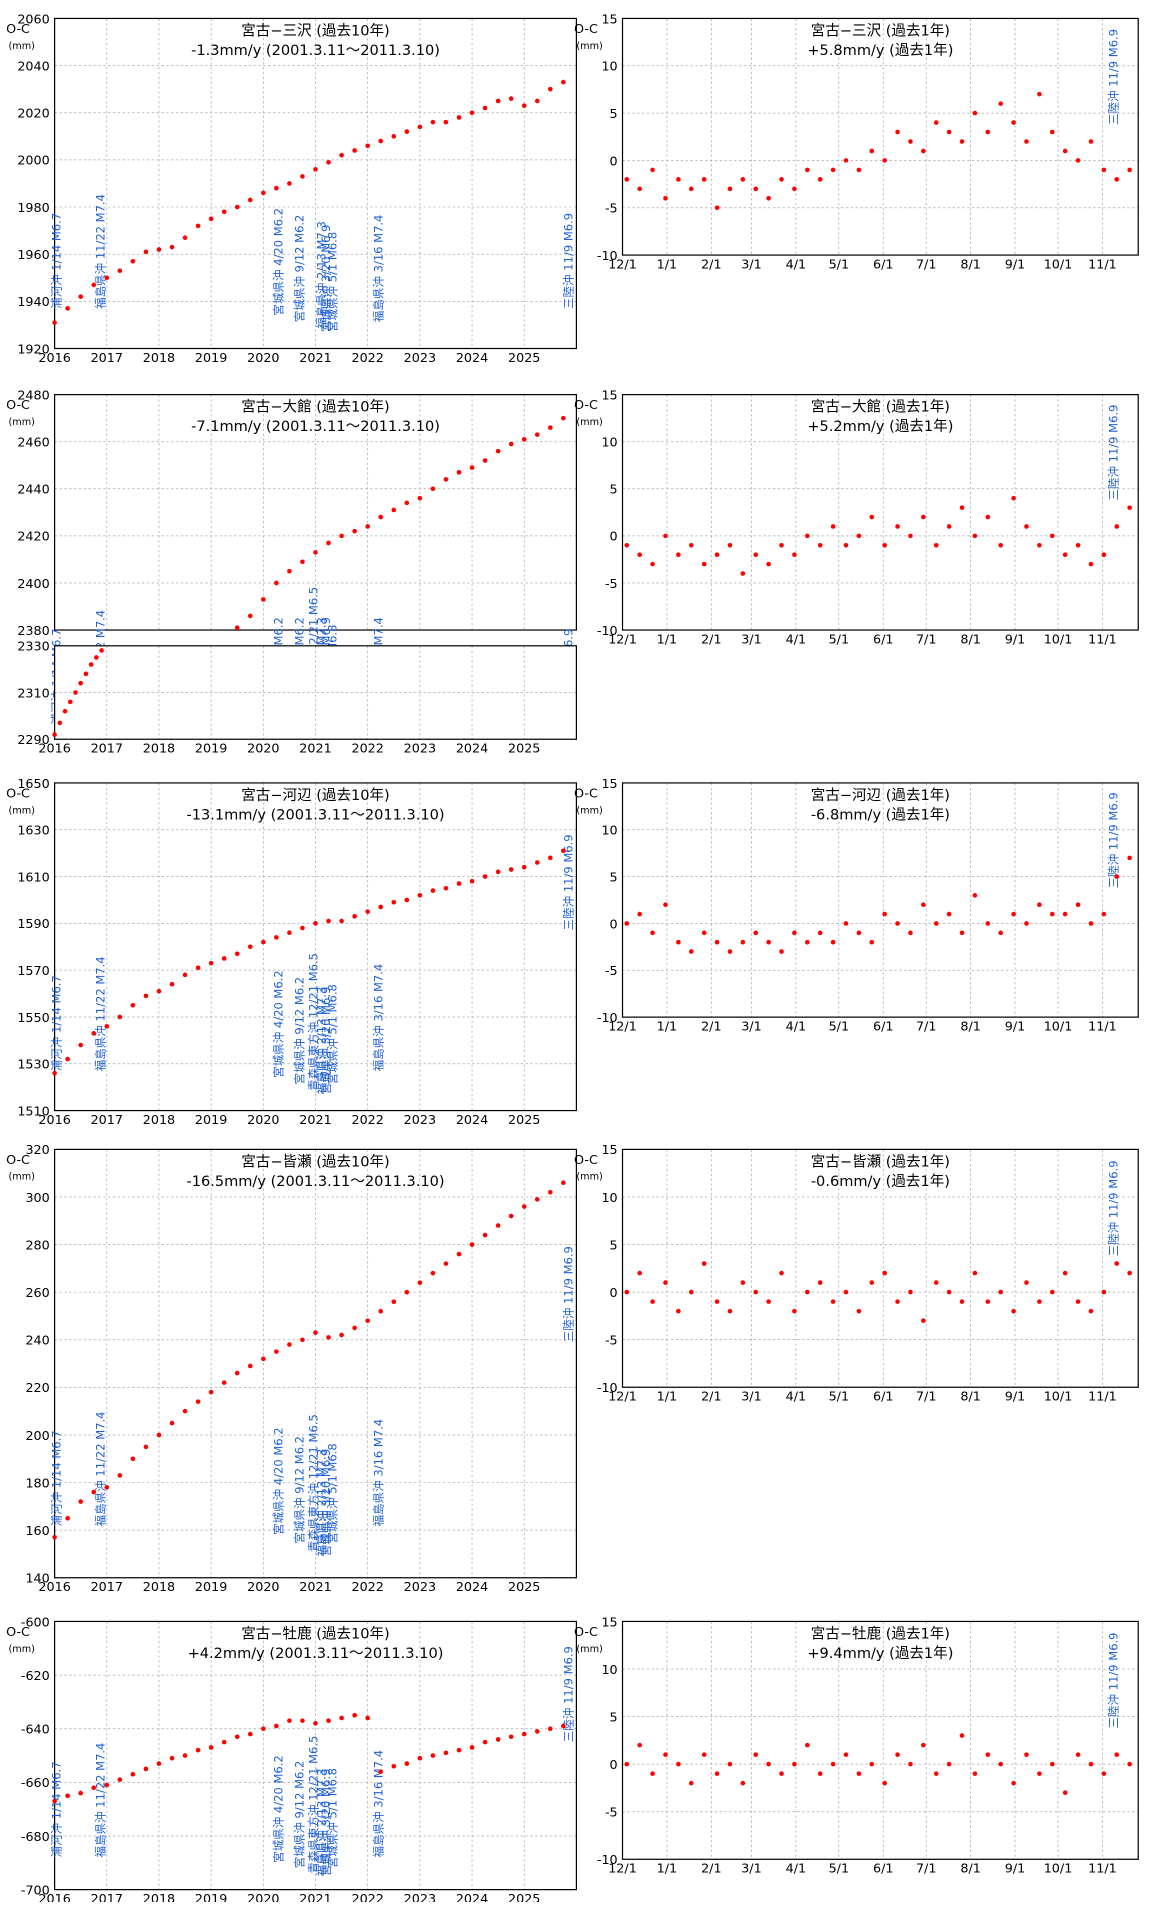 This screenshot has height=1906, width=1171. I want to click on chart-subtitle: -1.3mm/y (2001.3.11～2011.3.10), so click(315, 50).